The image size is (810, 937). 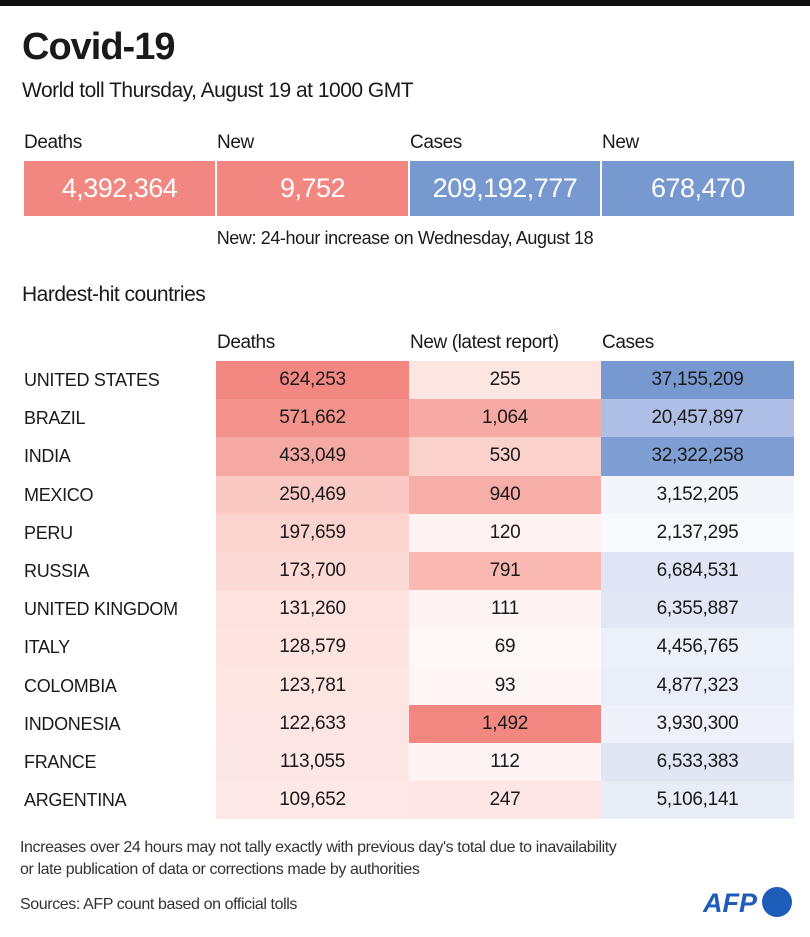 What do you see at coordinates (312, 685) in the screenshot?
I see `deaths-cell: 123,781` at bounding box center [312, 685].